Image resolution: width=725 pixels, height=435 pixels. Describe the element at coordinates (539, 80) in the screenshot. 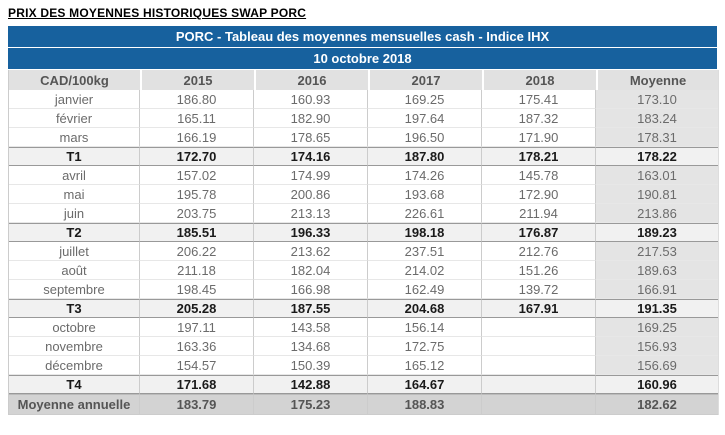

I see `column-header-2018: 2018` at that location.